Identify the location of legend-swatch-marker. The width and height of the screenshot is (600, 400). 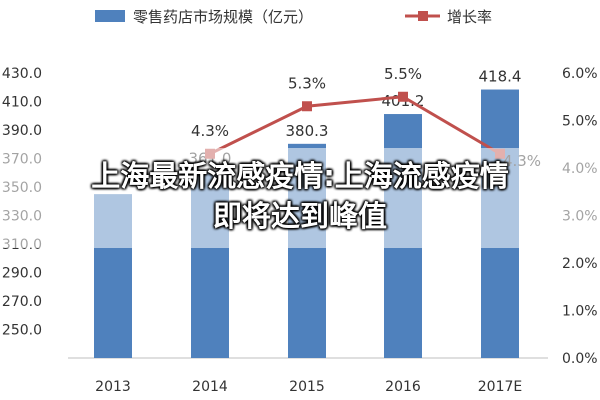
(423, 16).